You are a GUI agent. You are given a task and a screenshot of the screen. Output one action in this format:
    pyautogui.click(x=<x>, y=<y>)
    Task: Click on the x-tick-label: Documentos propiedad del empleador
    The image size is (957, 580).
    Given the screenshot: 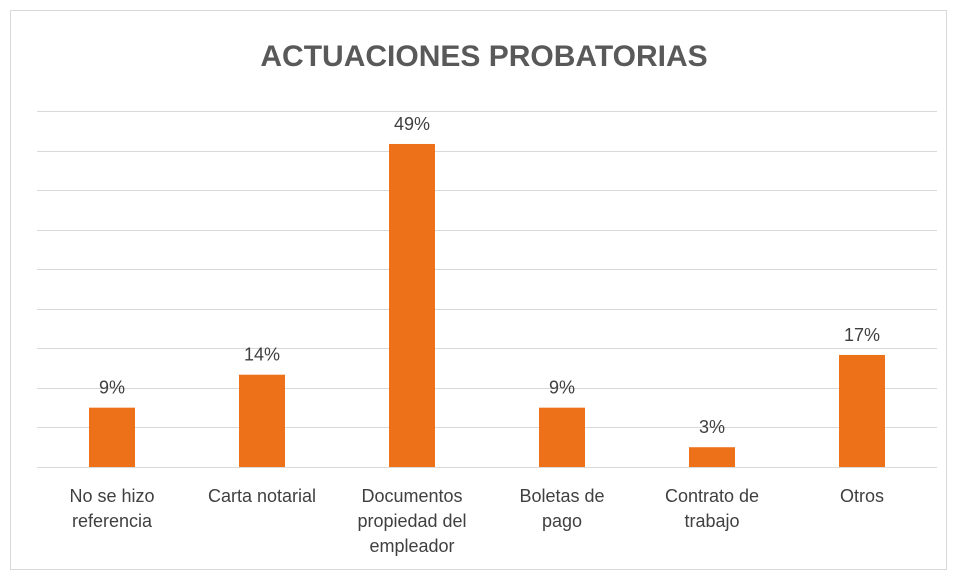 What is the action you would take?
    pyautogui.click(x=412, y=521)
    